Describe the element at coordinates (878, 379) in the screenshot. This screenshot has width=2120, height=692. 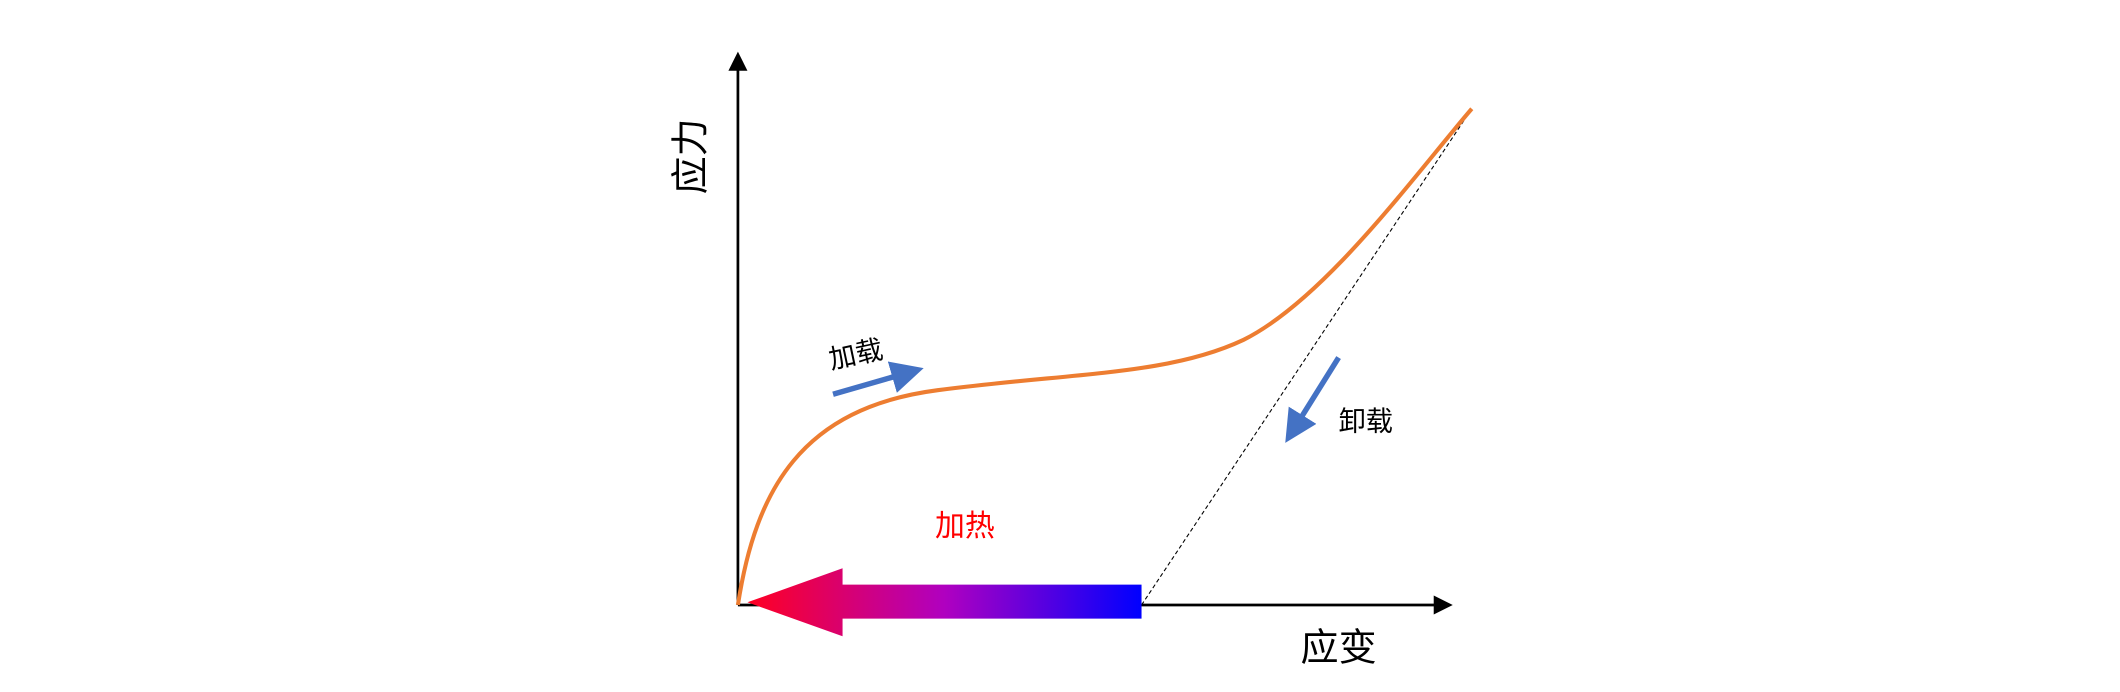
I see `loading-arrow` at that location.